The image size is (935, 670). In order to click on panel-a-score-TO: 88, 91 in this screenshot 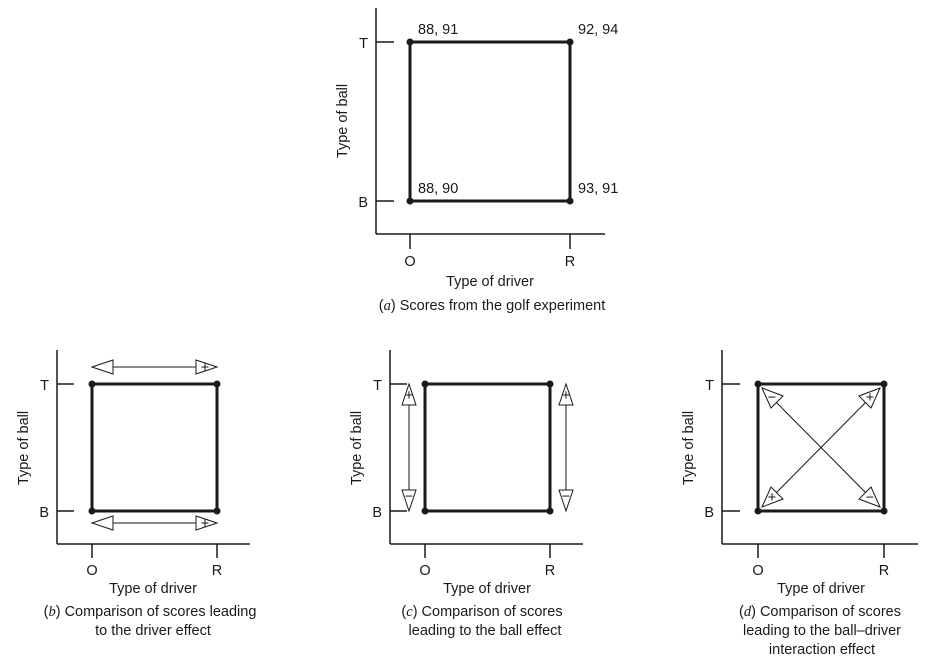, I will do `click(438, 30)`.